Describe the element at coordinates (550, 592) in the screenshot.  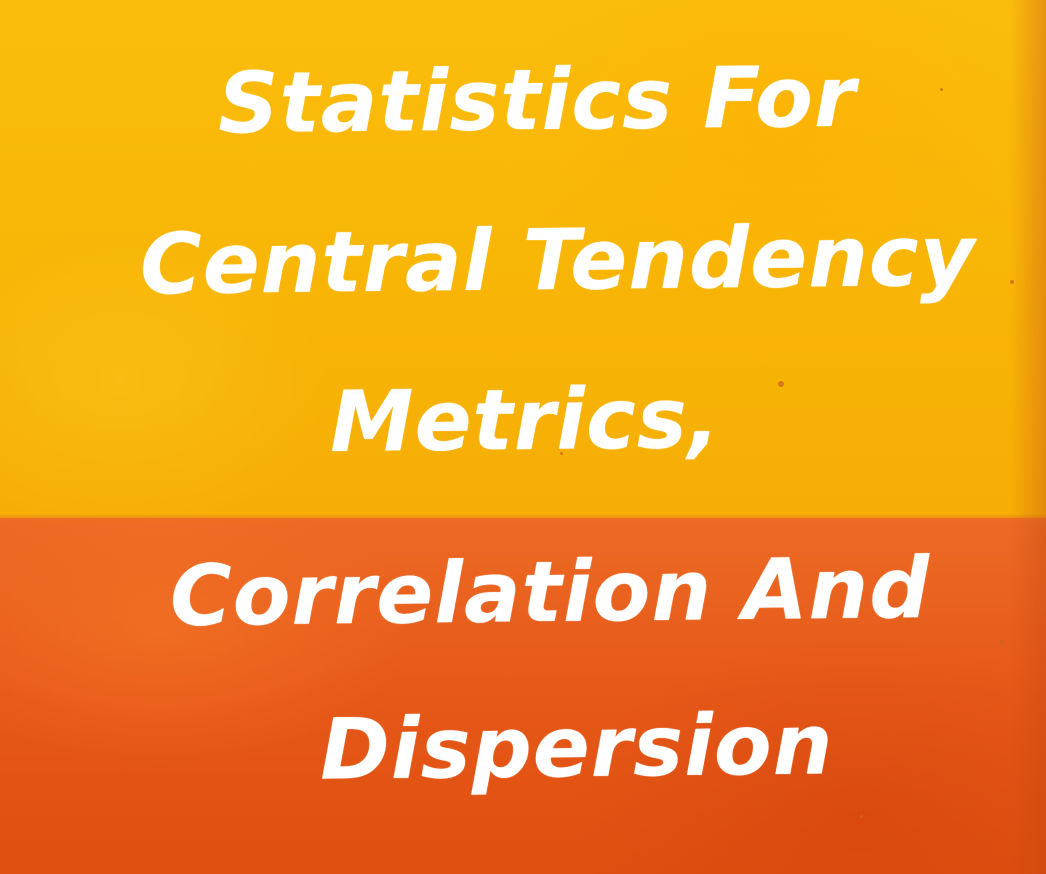
I see `title-line: Correlation And` at that location.